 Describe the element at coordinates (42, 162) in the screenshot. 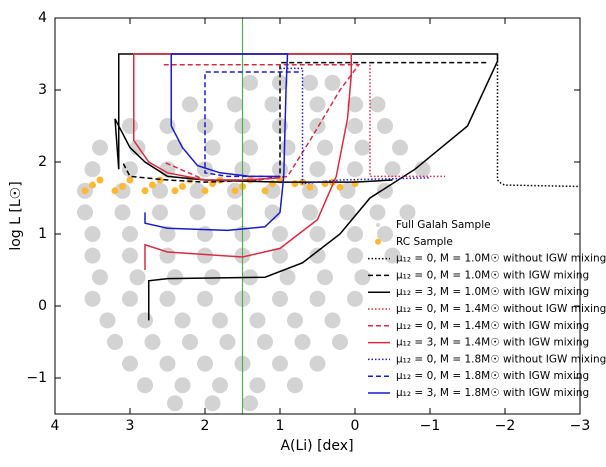

I see `y-tick-label: 2` at that location.